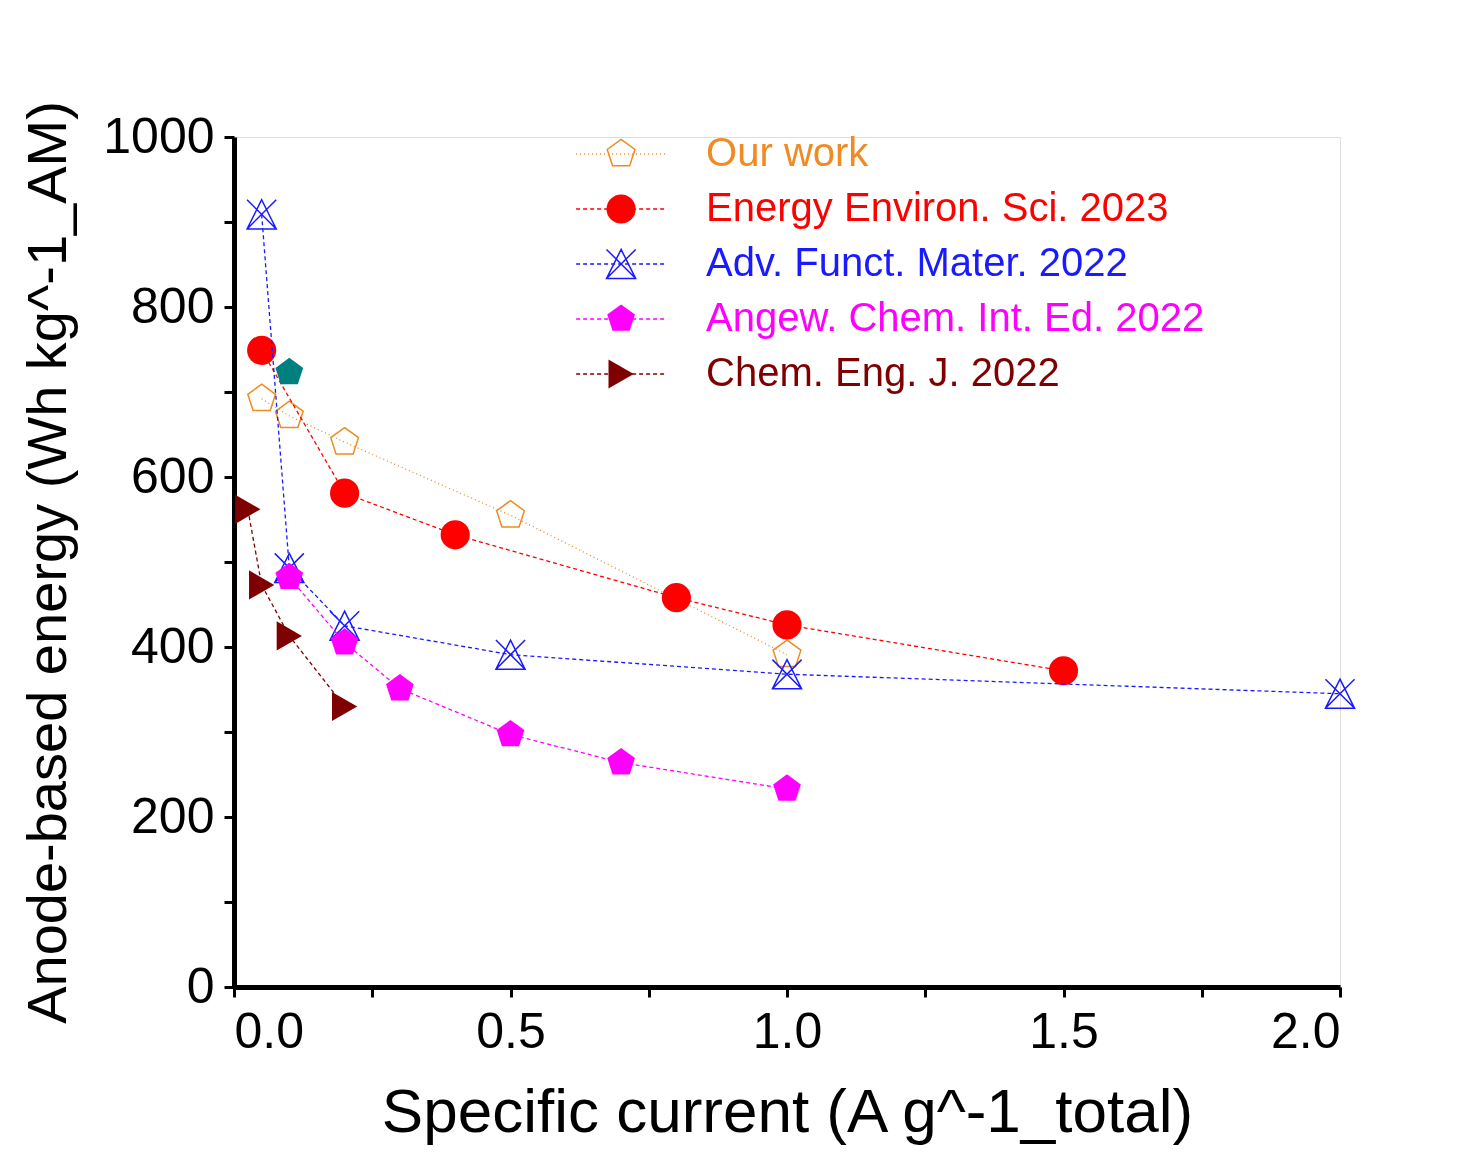 The height and width of the screenshot is (1155, 1479). I want to click on y-tick-label: 0, so click(200, 985).